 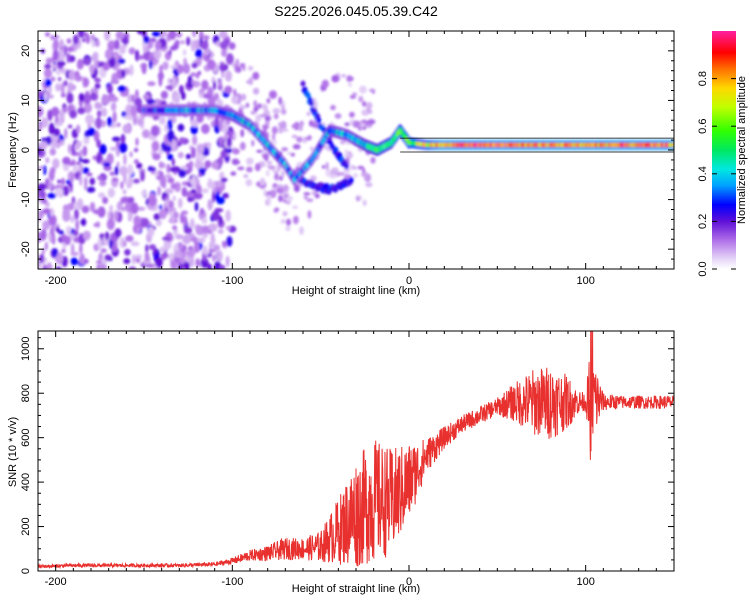 I want to click on colorbar-tick-label: 0.8, so click(x=703, y=78).